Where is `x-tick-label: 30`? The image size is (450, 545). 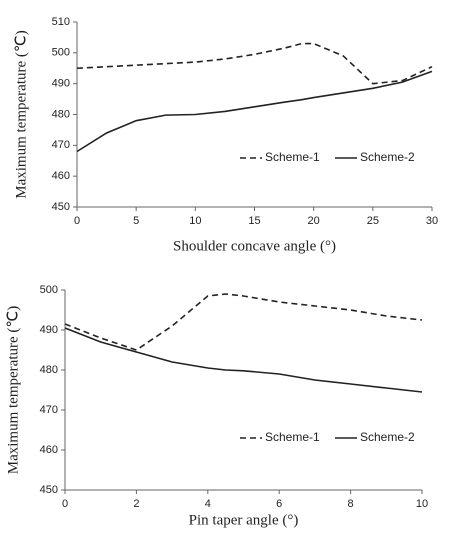
x-tick-label: 30 is located at coordinates (432, 221).